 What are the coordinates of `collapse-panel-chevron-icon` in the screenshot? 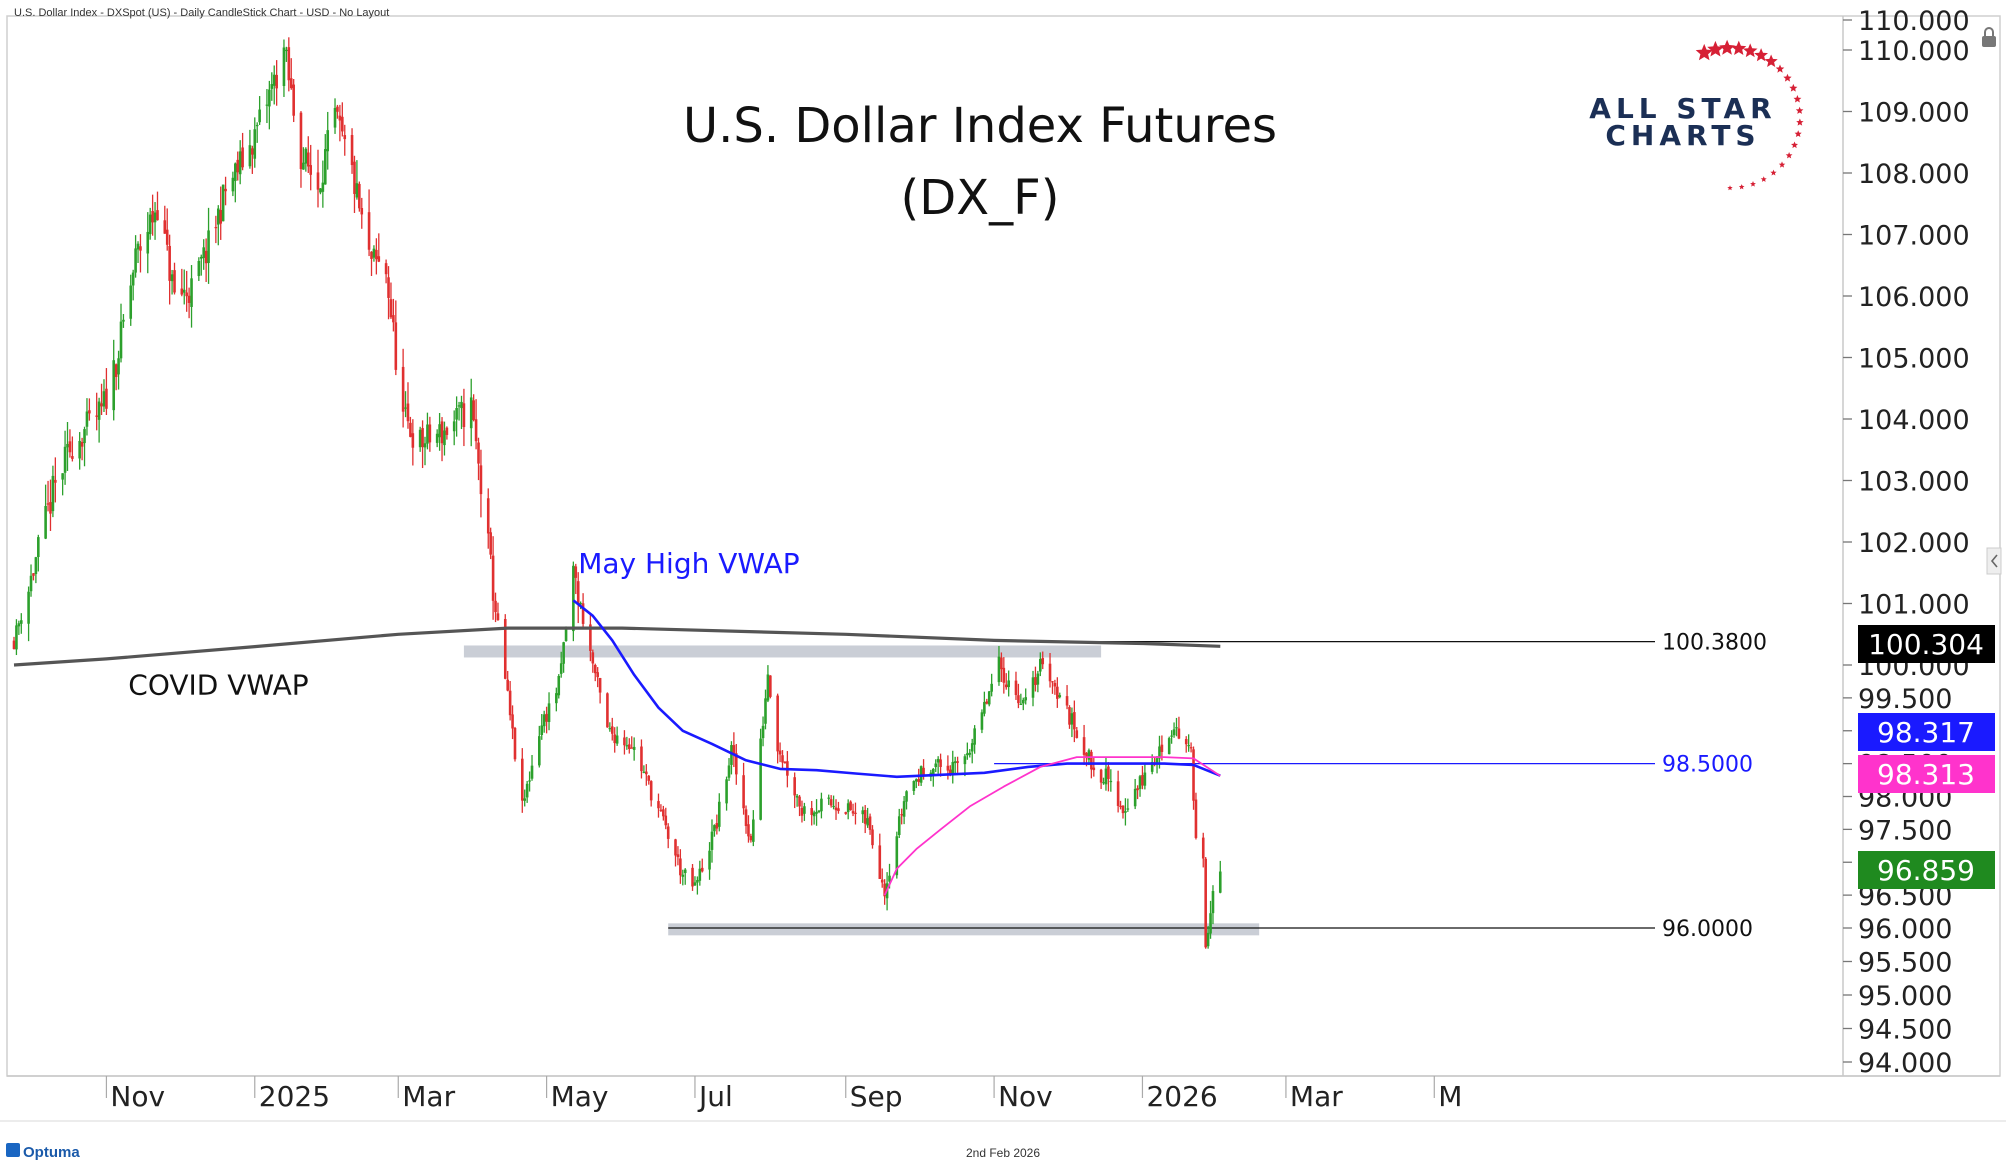 It's located at (1994, 561).